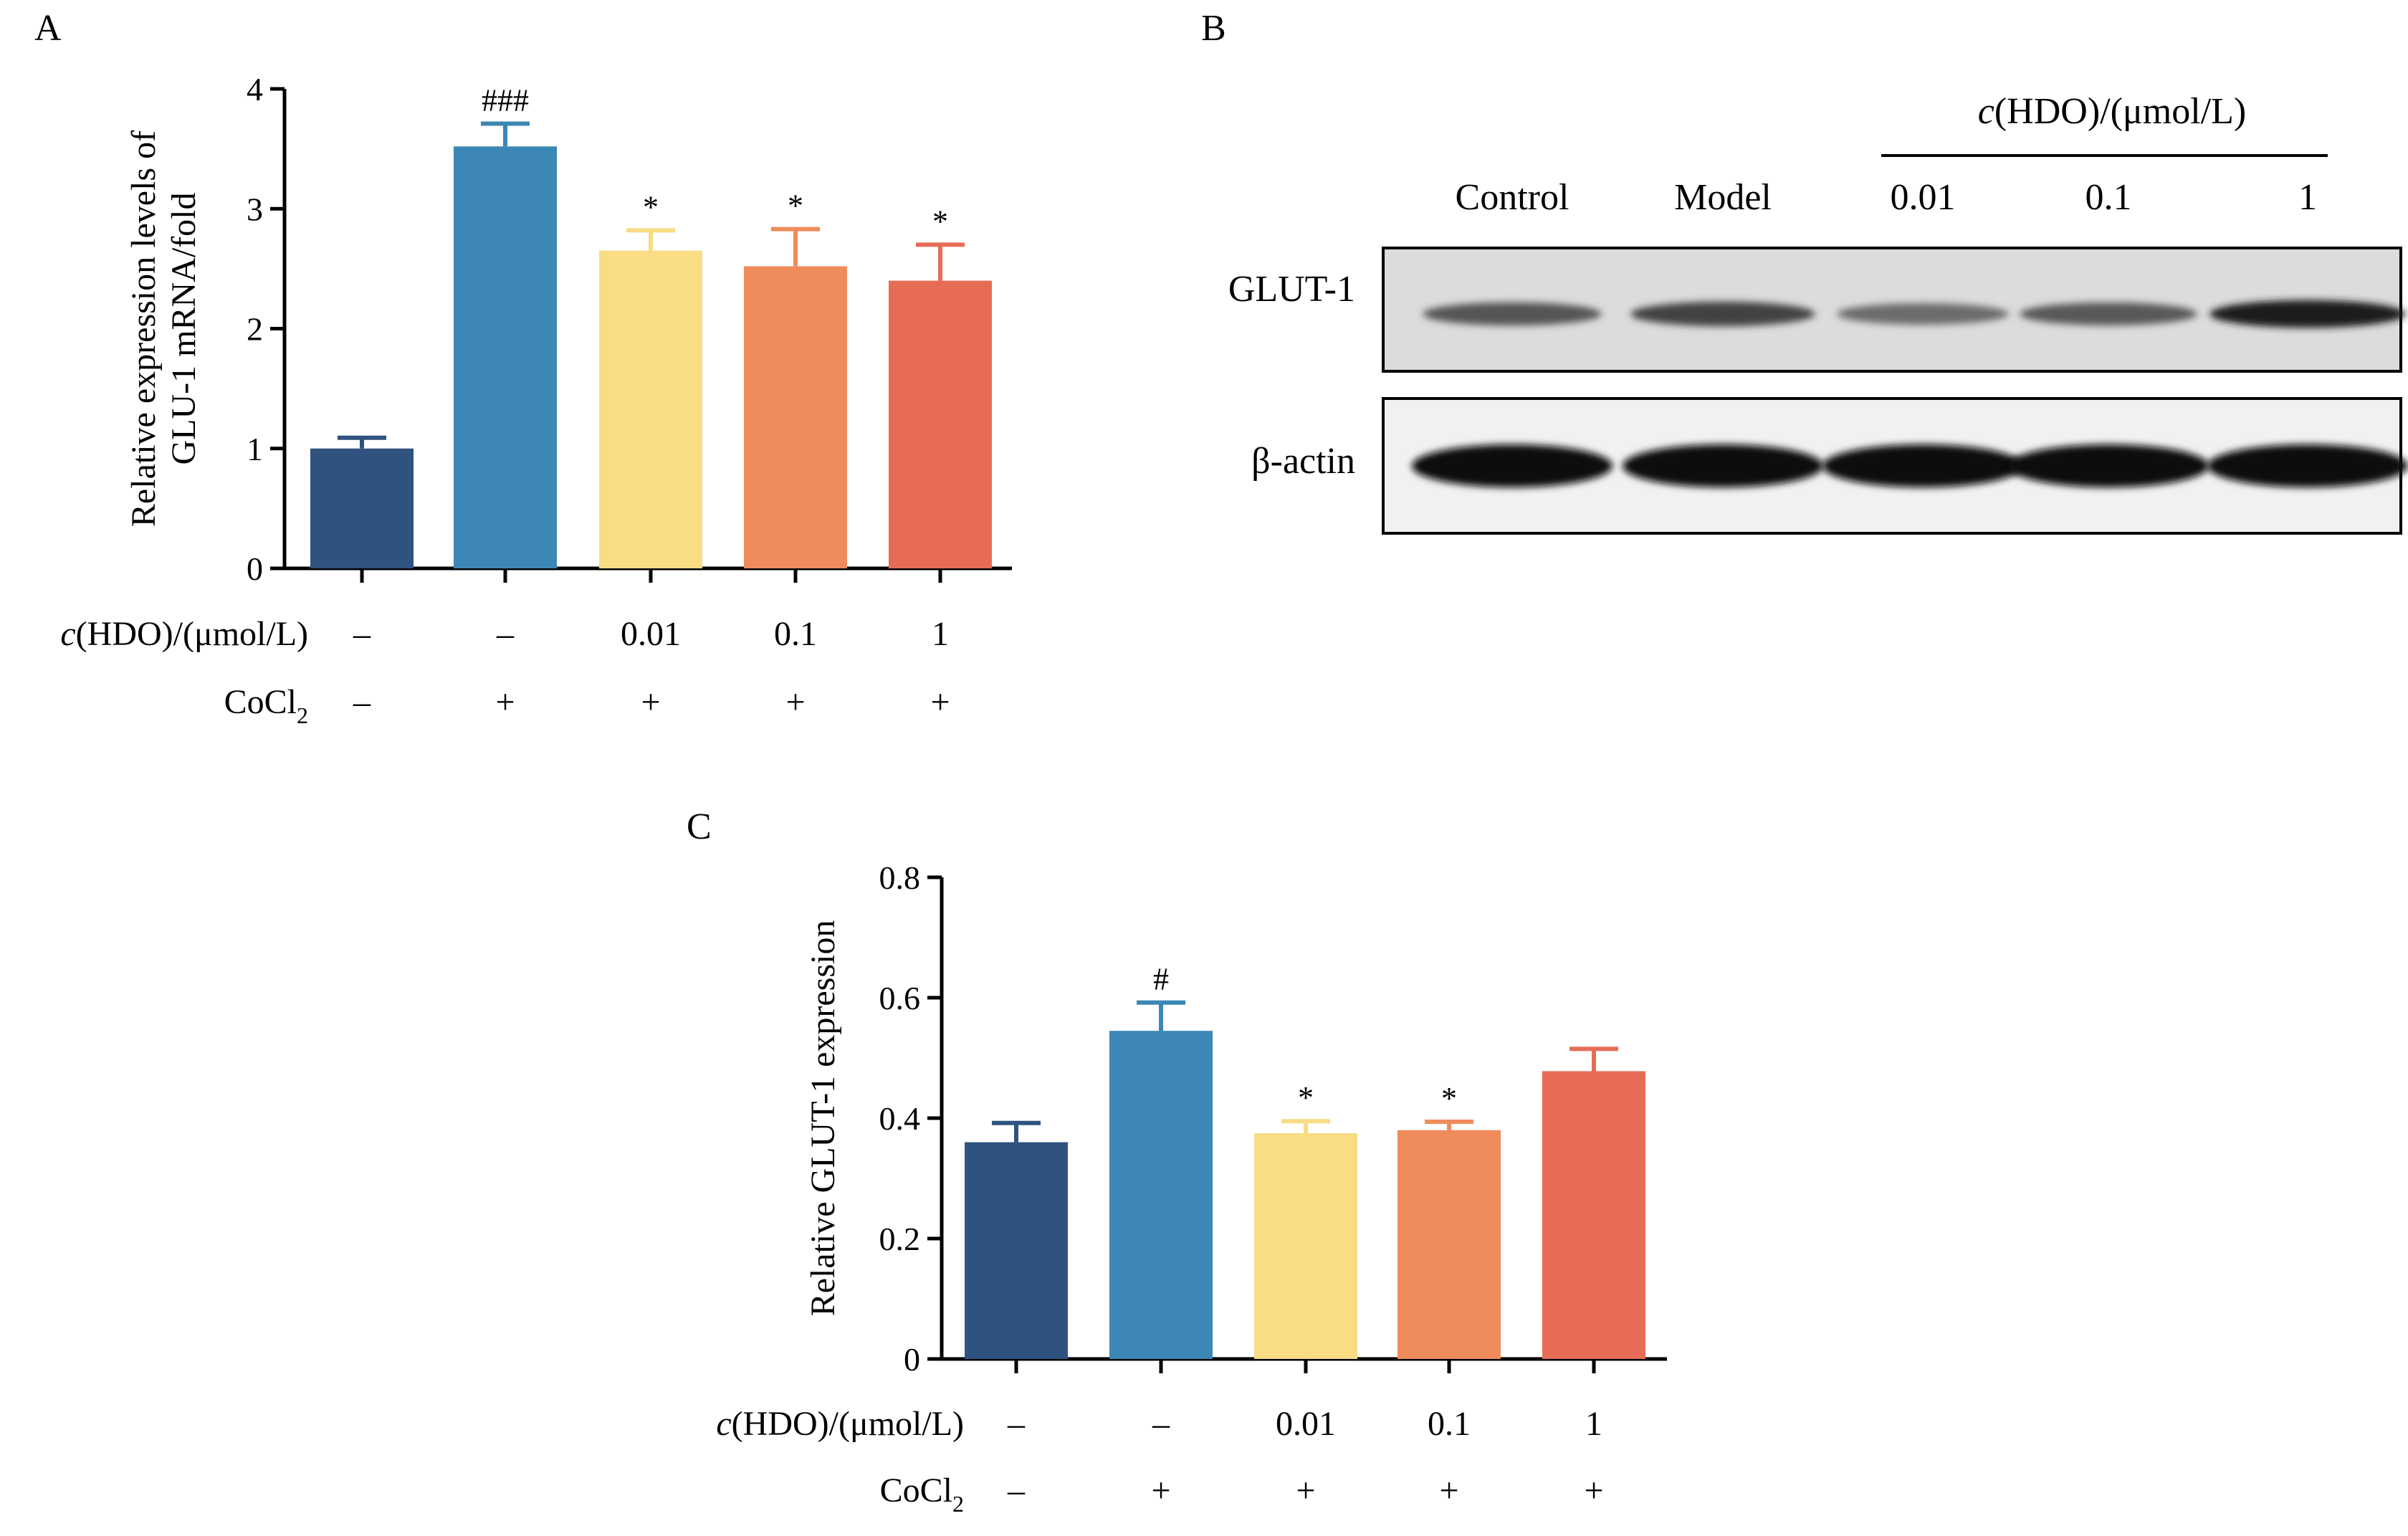 The width and height of the screenshot is (2408, 1536). What do you see at coordinates (266, 705) in the screenshot?
I see `chart-a-cocl2-row-label: CoCl2` at bounding box center [266, 705].